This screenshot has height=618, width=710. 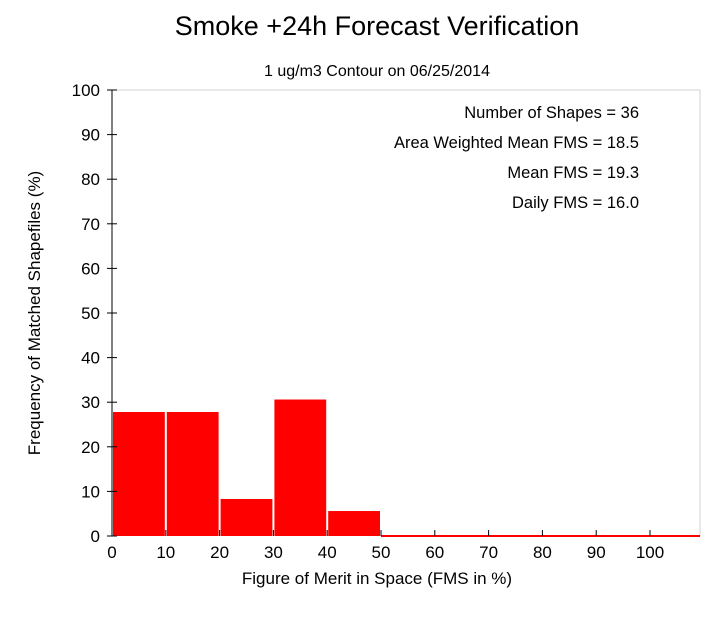 I want to click on x-tick-label: 90, so click(x=596, y=552).